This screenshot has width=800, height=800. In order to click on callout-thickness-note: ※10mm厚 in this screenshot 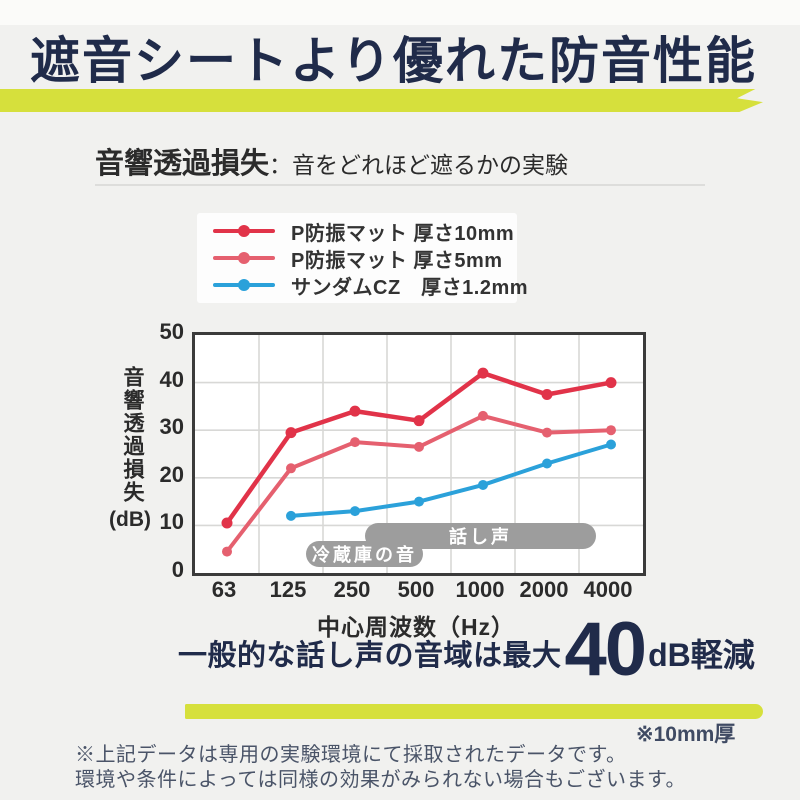, I will do `click(686, 734)`.